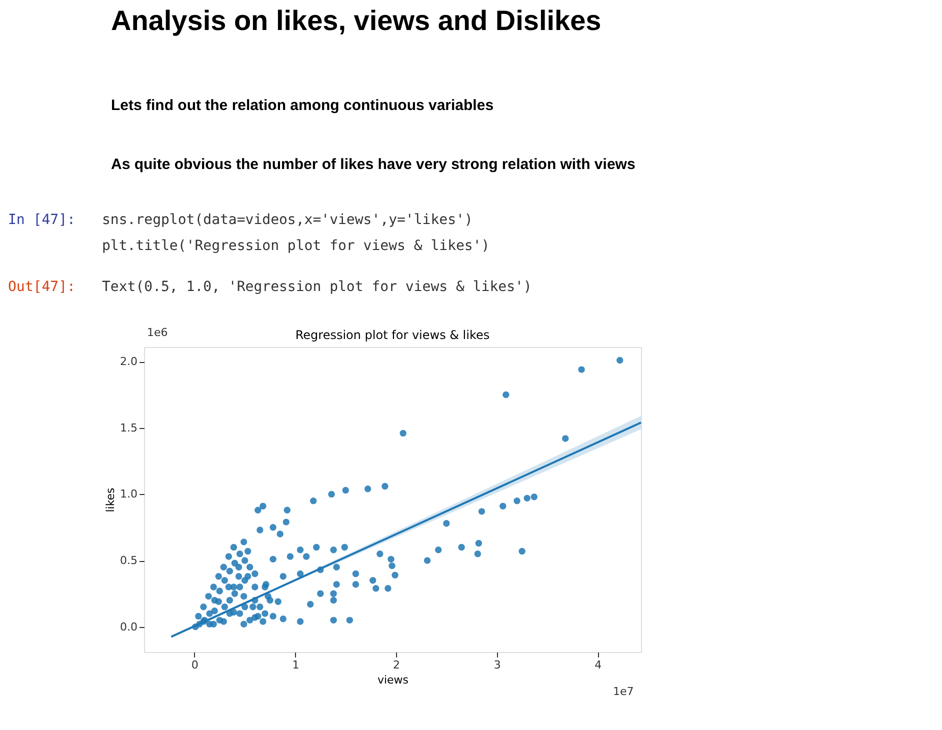 The width and height of the screenshot is (942, 730). Describe the element at coordinates (302, 105) in the screenshot. I see `text: Lets find out the relation among continuous variables` at that location.